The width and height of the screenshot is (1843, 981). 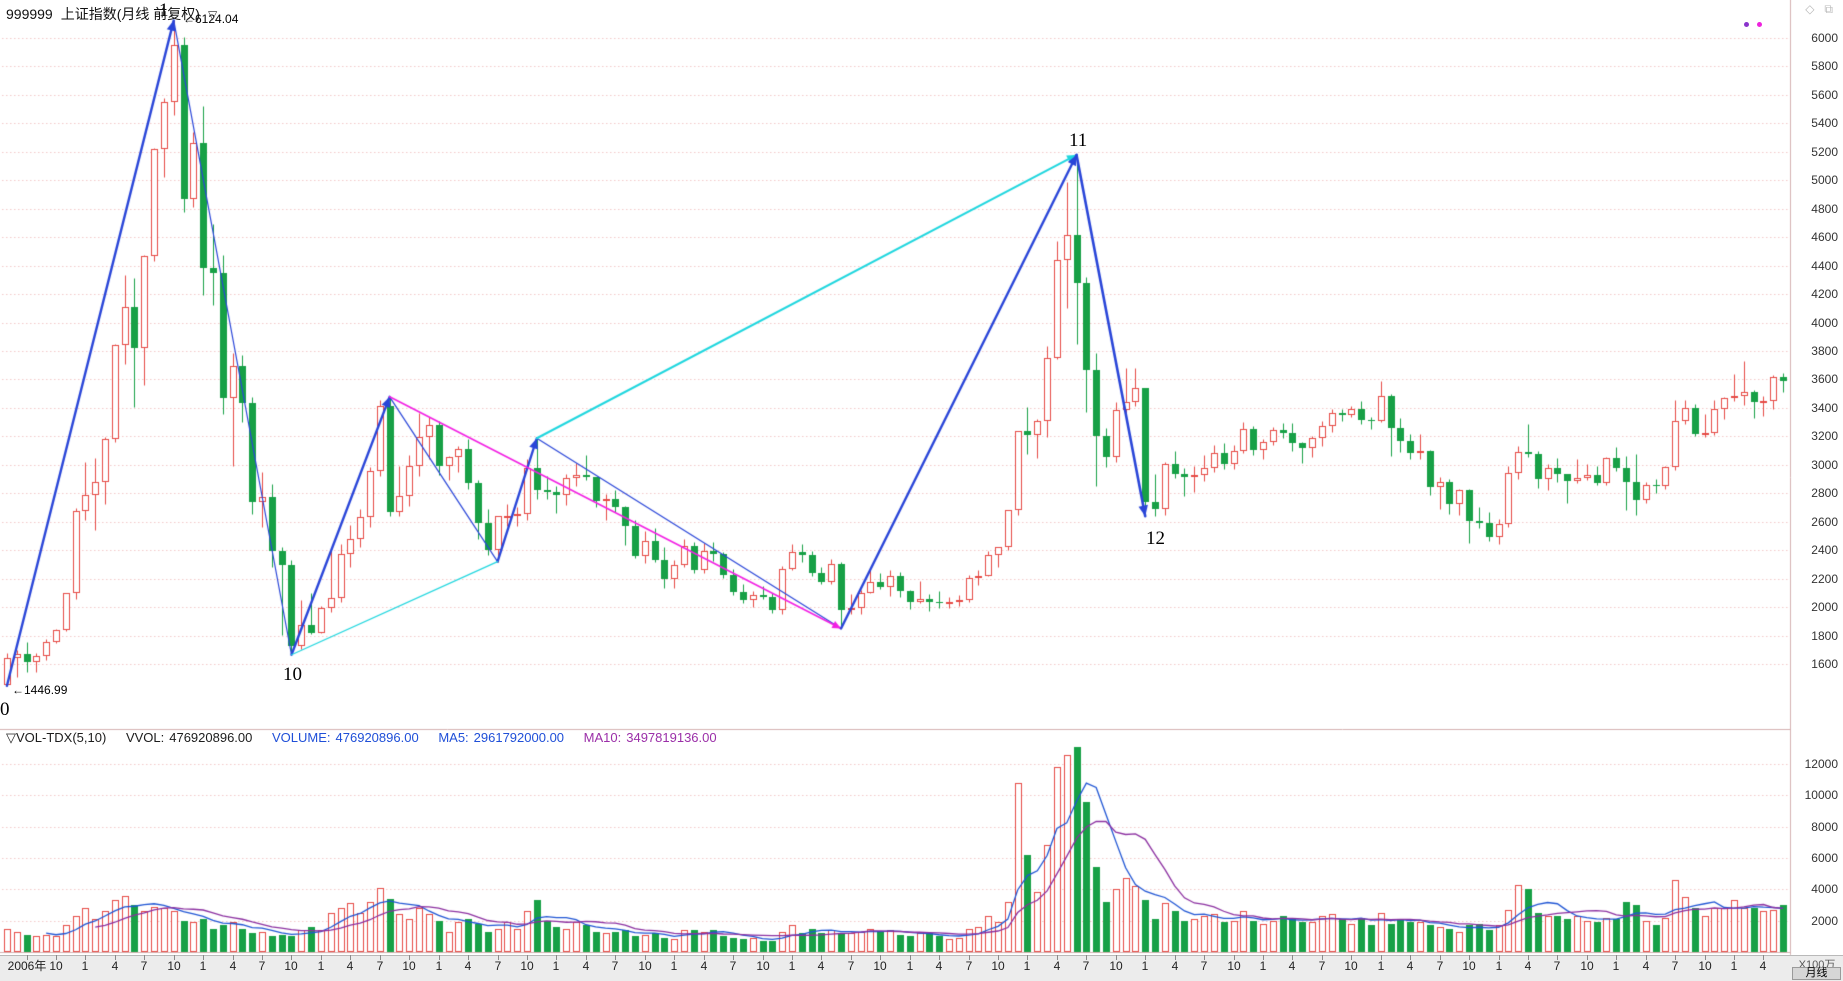 I want to click on ma5-value: 2961792000.00, so click(x=519, y=737).